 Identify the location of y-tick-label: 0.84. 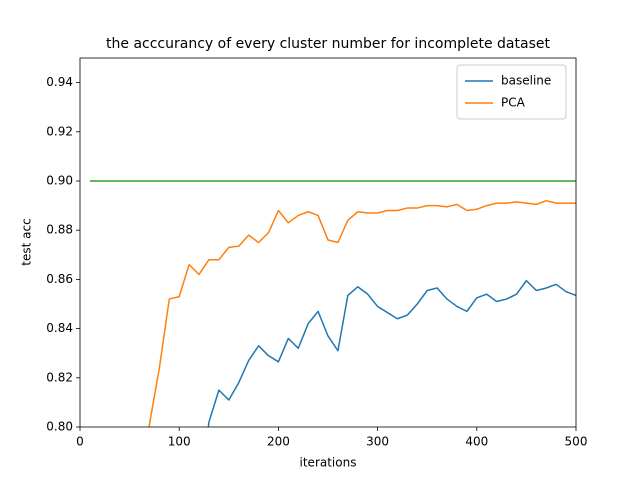
(59, 328).